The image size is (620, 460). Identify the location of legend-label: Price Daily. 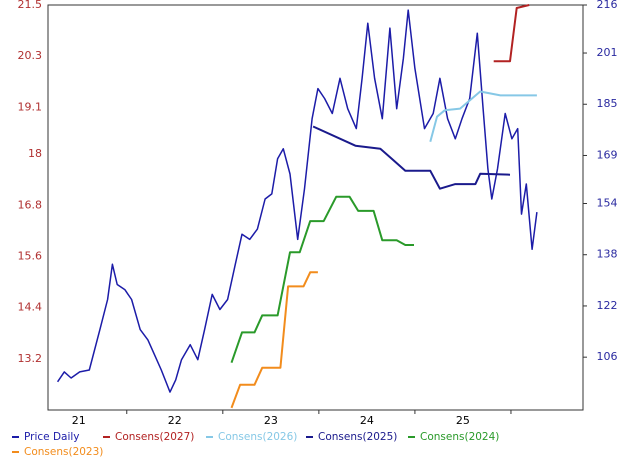
(52, 437).